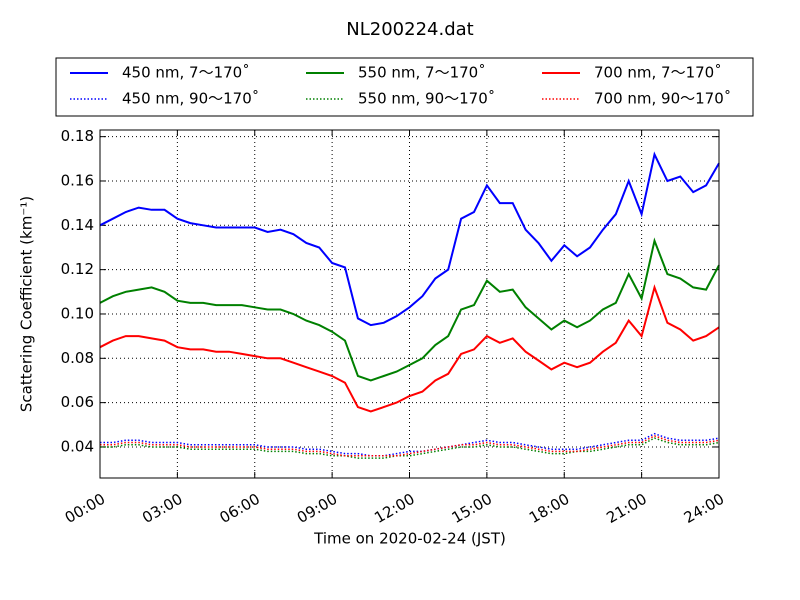 This screenshot has width=800, height=600. I want to click on y-tick-label: 0.08, so click(77, 358).